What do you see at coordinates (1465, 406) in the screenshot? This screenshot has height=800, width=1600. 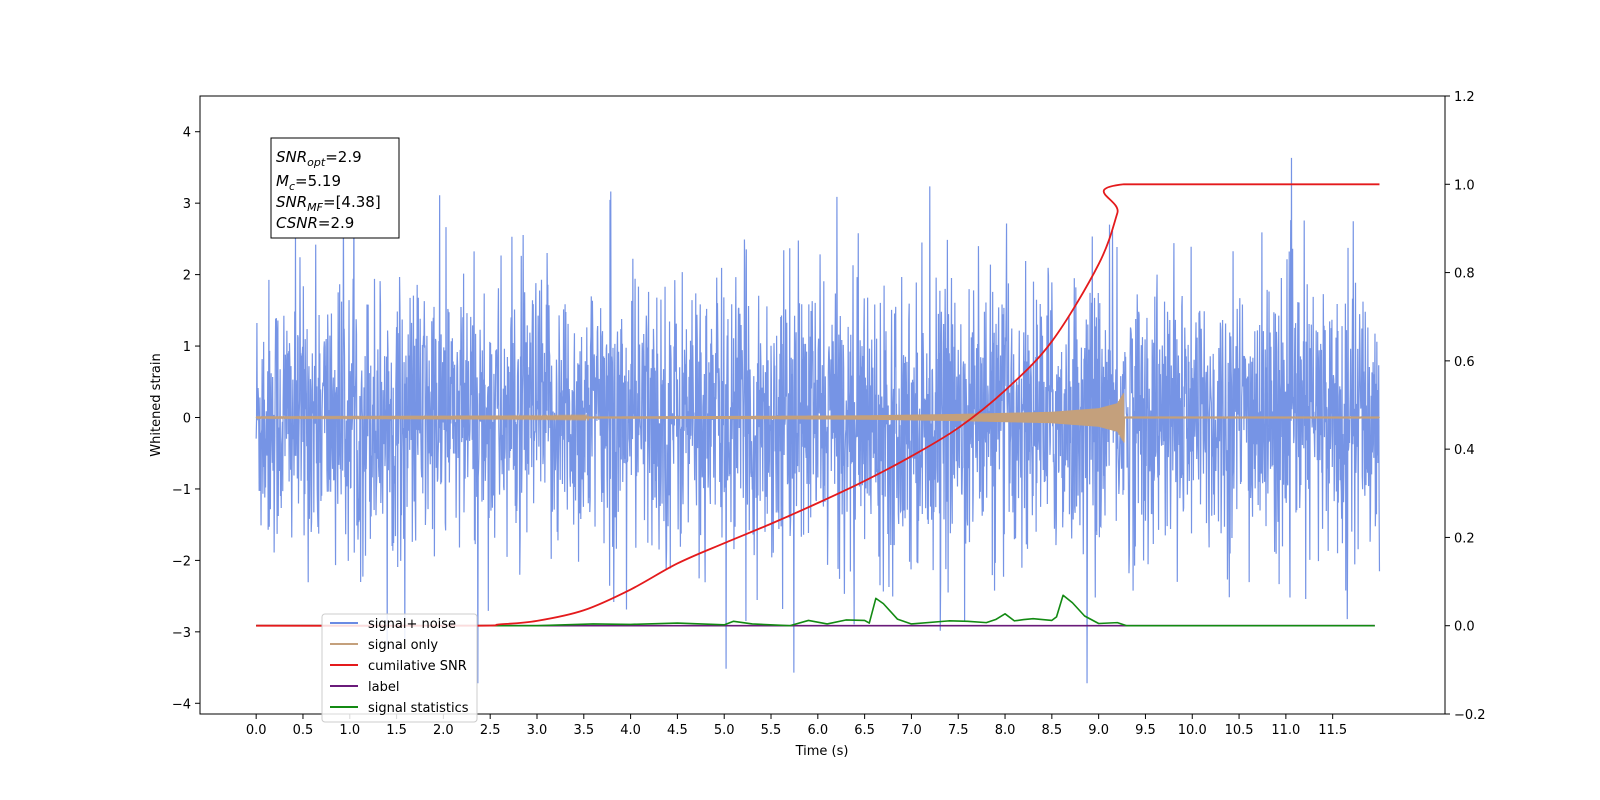 I see `y-axis-right: 1.2 1.0 0.8 0.6 0.4 0.2 0.0 −0.2` at bounding box center [1465, 406].